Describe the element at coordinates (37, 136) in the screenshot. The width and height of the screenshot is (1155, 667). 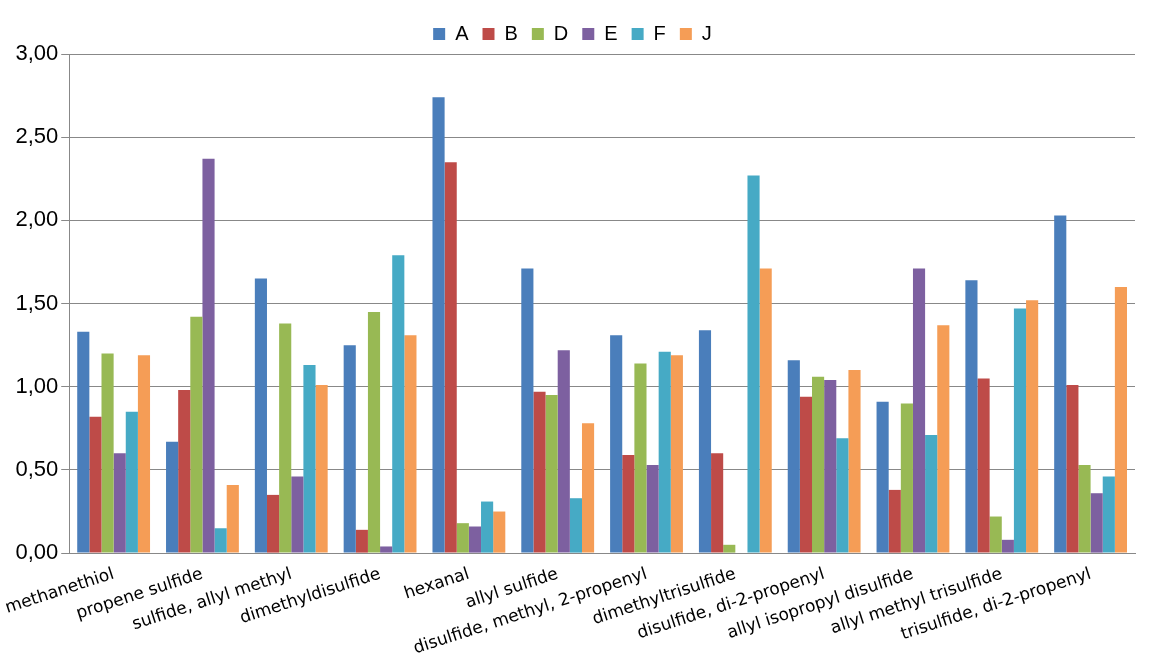
I see `y-tick-label: 2,50` at that location.